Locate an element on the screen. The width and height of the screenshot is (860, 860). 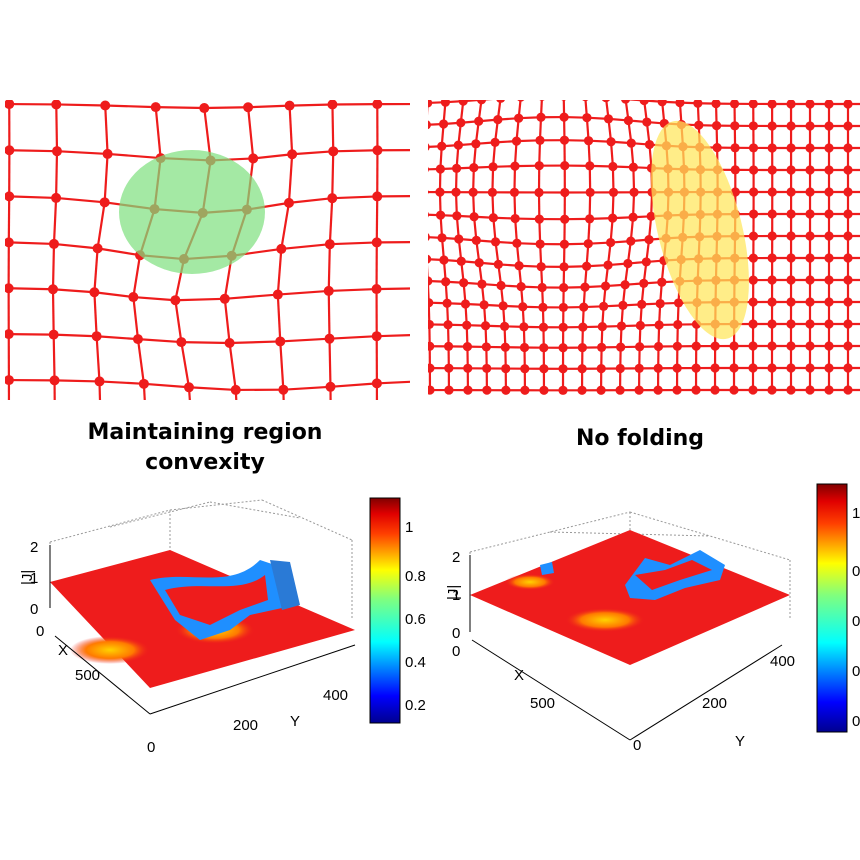
y-tick-400: 400 is located at coordinates (335, 695).